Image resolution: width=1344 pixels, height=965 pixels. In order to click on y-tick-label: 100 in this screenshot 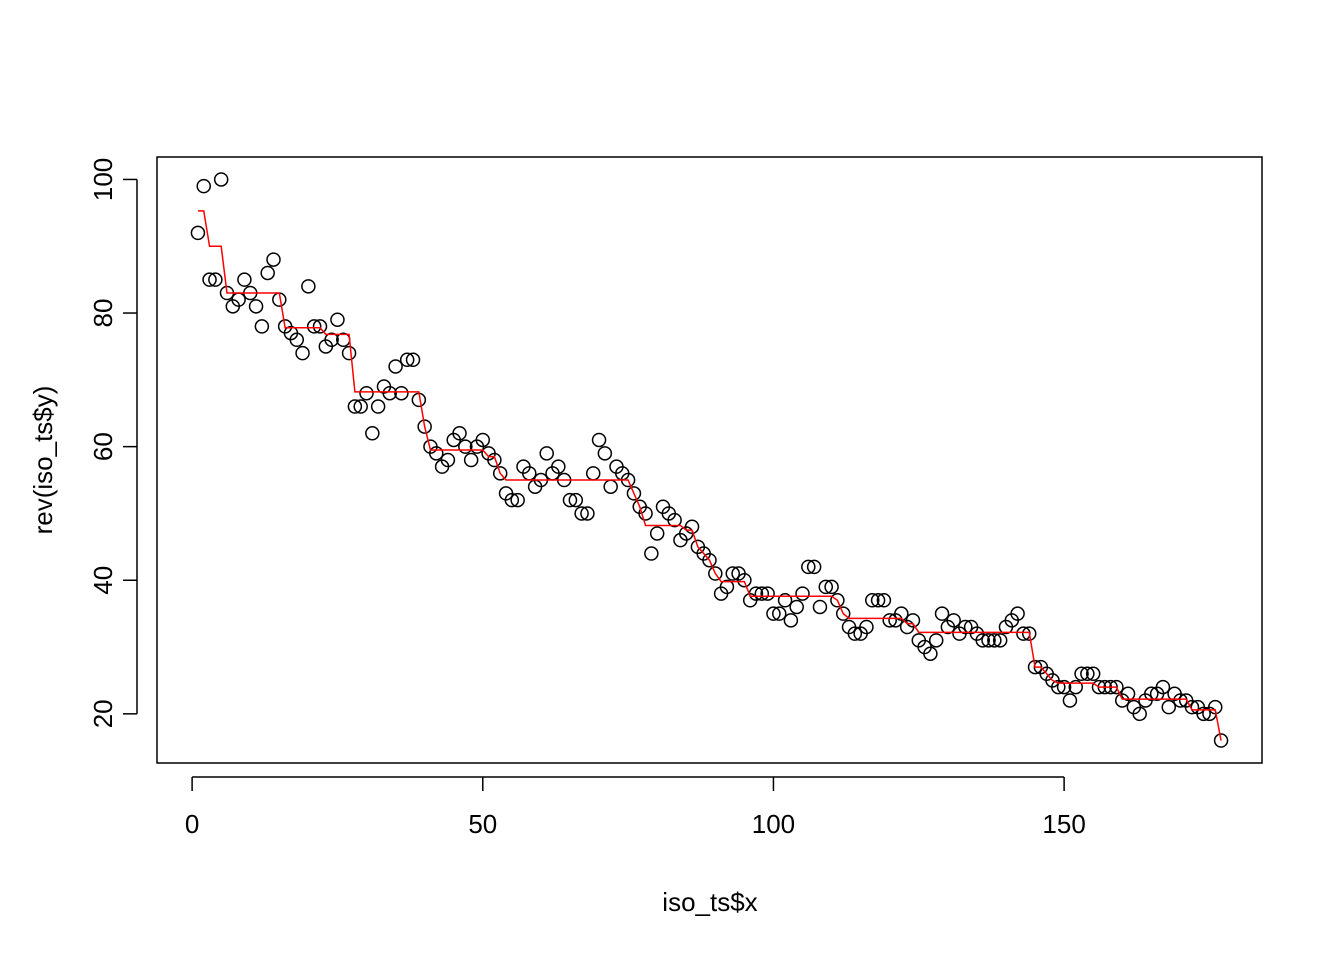, I will do `click(103, 179)`.